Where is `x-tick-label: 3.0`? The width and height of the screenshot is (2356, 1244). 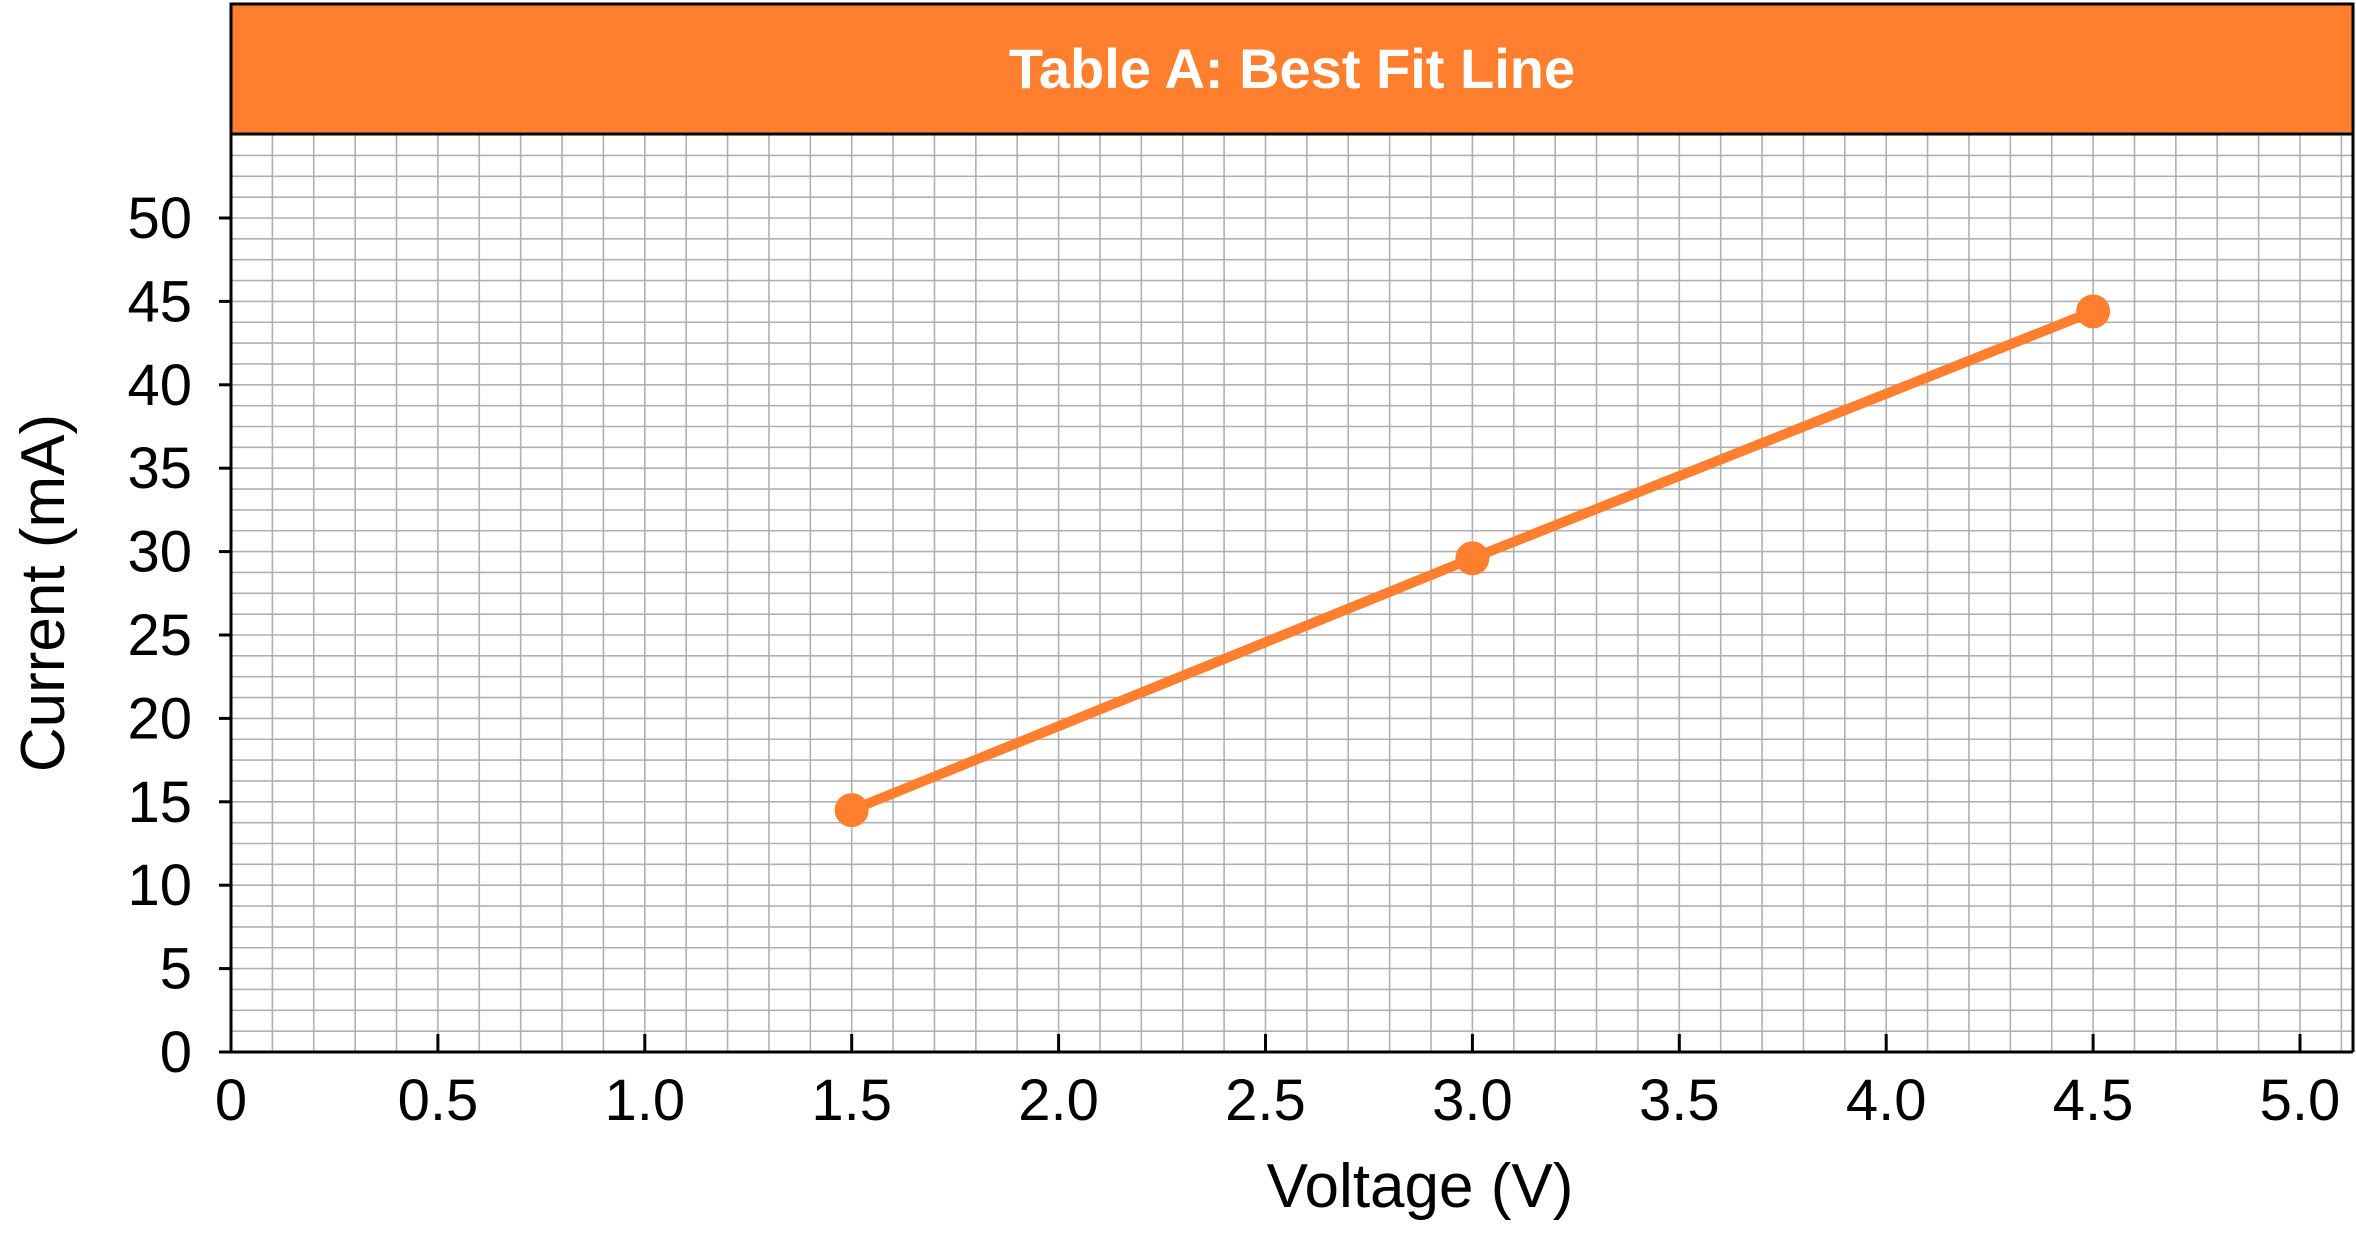 x-tick-label: 3.0 is located at coordinates (1472, 1100).